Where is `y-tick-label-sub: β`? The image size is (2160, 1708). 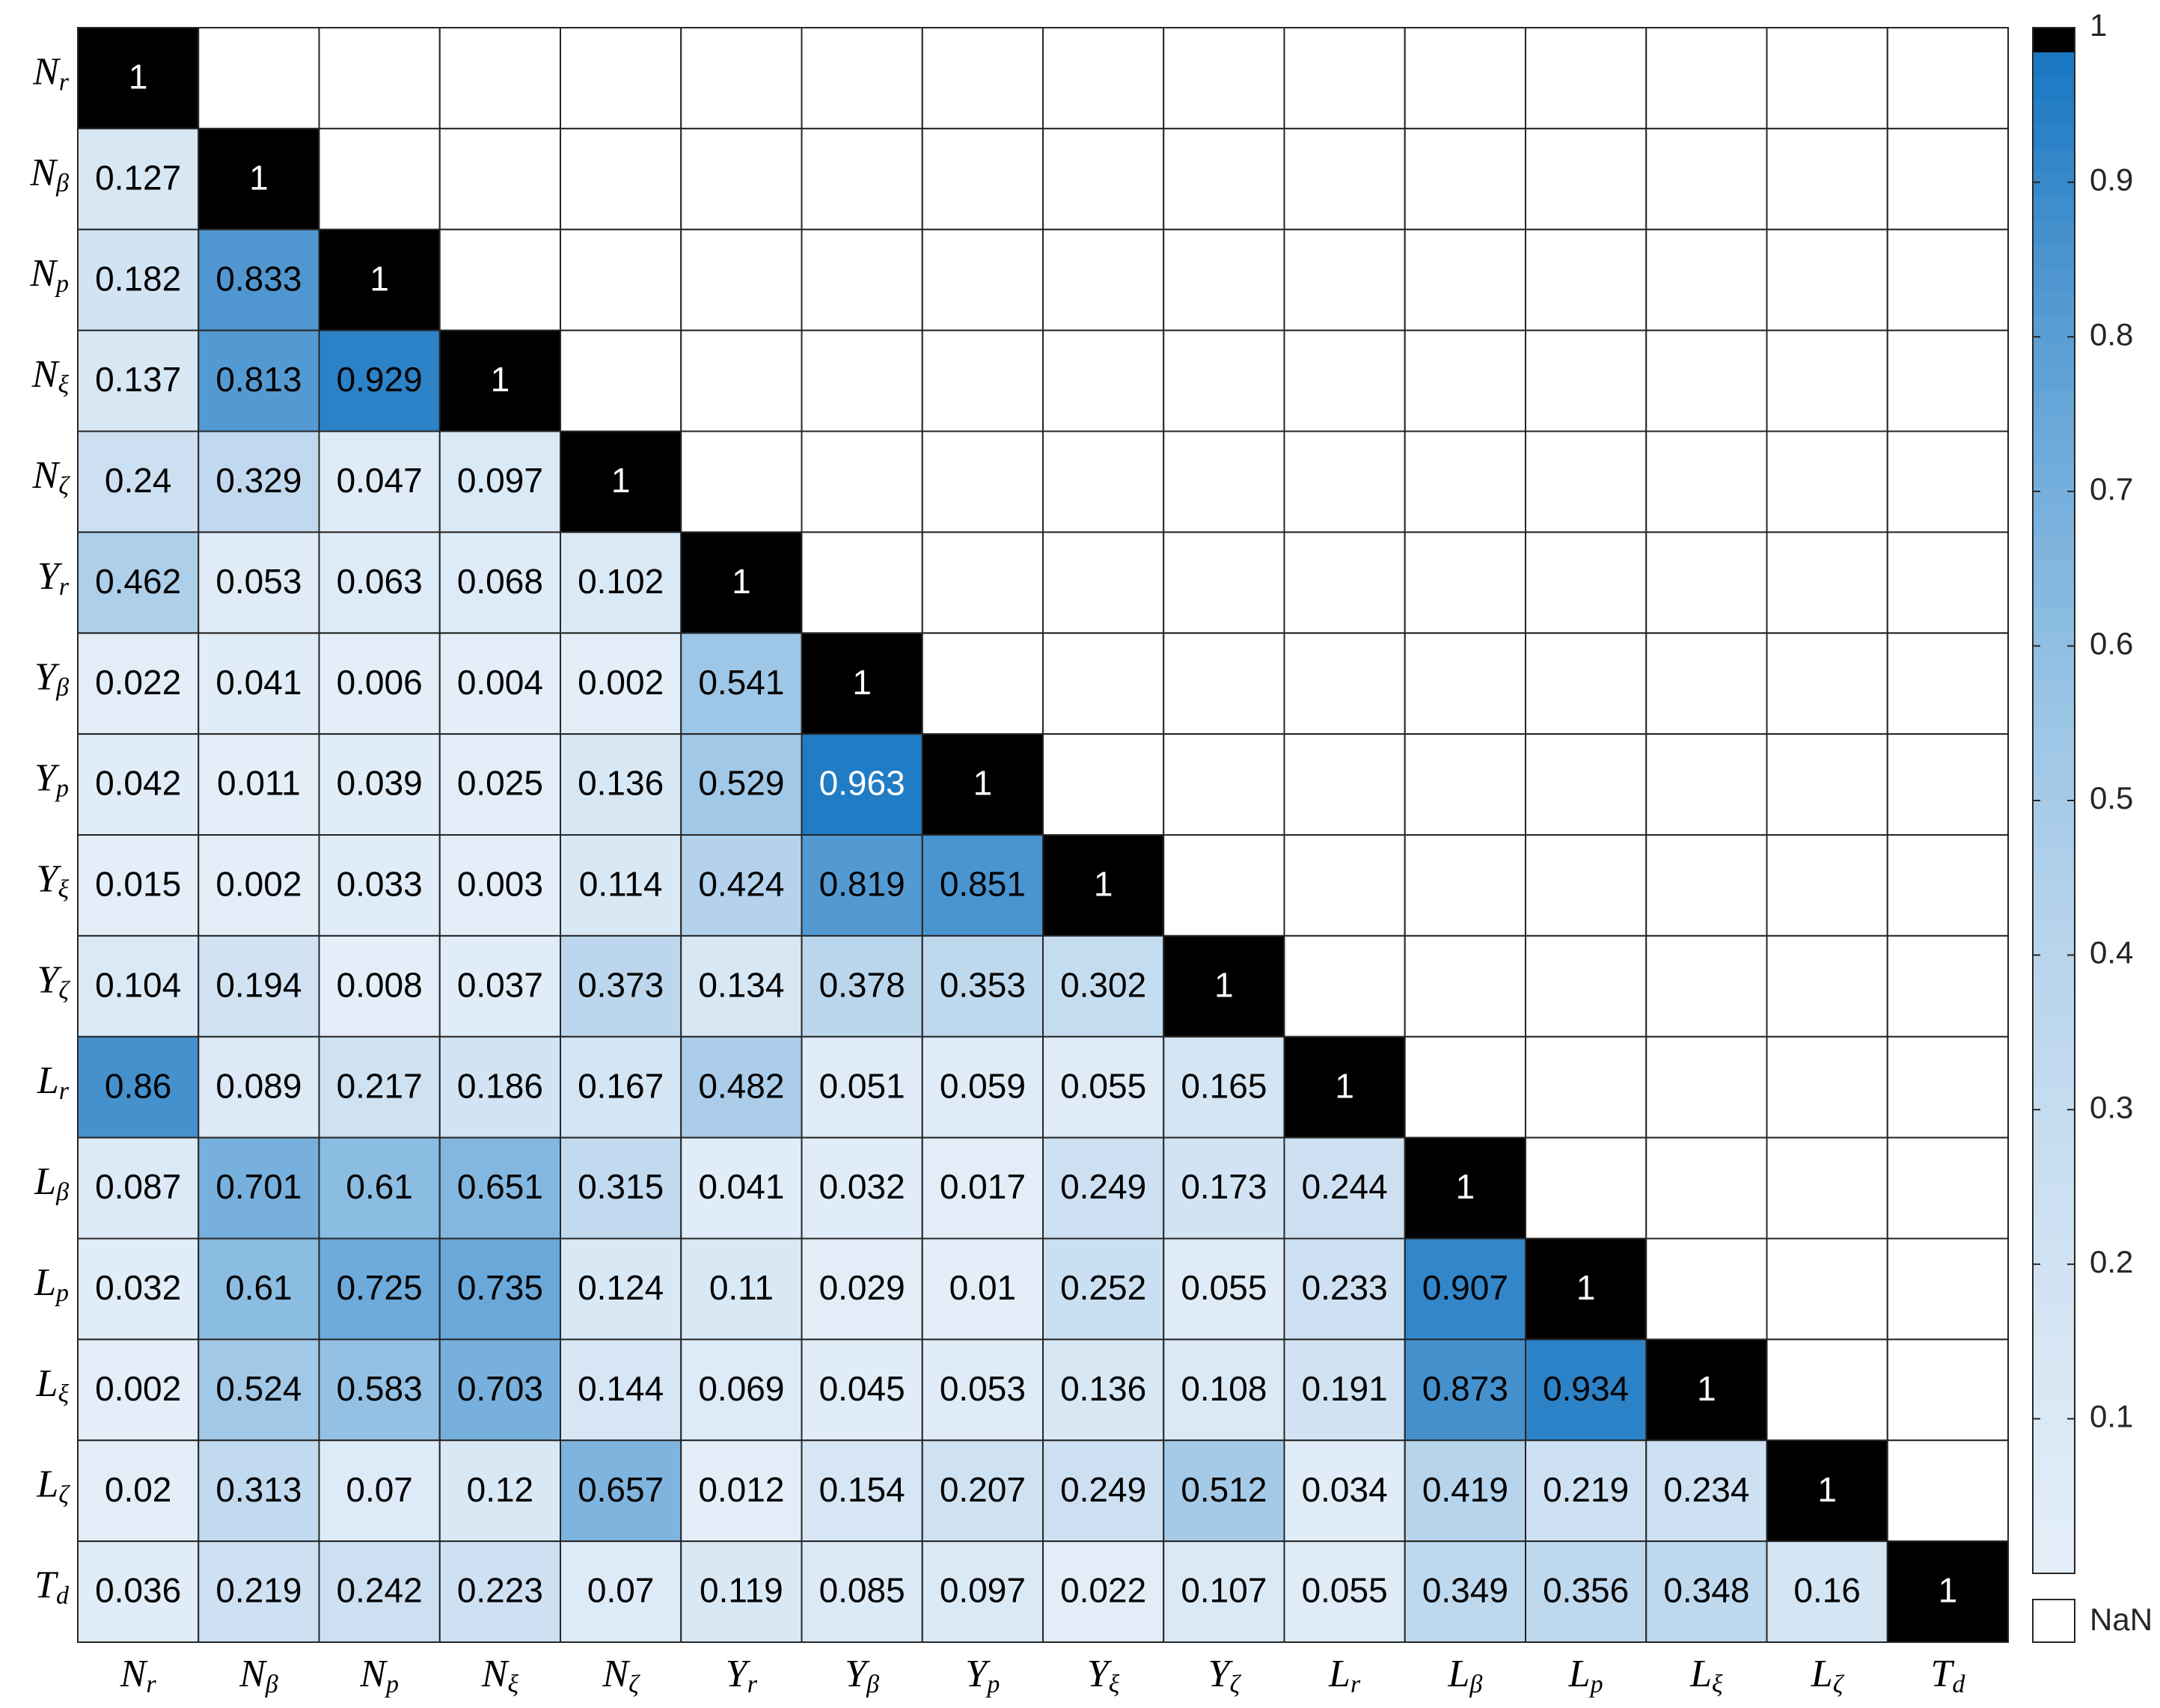 y-tick-label-sub: β is located at coordinates (62, 183).